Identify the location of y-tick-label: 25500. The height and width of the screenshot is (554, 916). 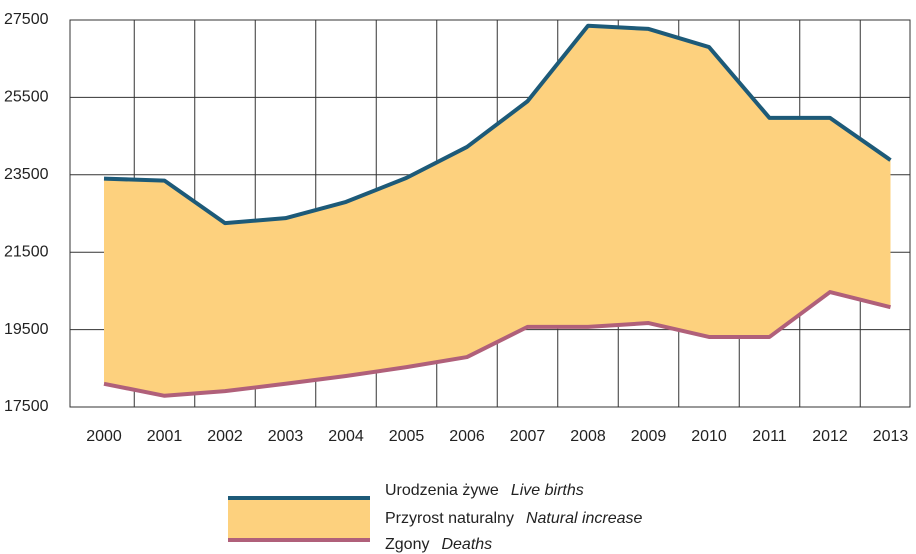
(26, 97).